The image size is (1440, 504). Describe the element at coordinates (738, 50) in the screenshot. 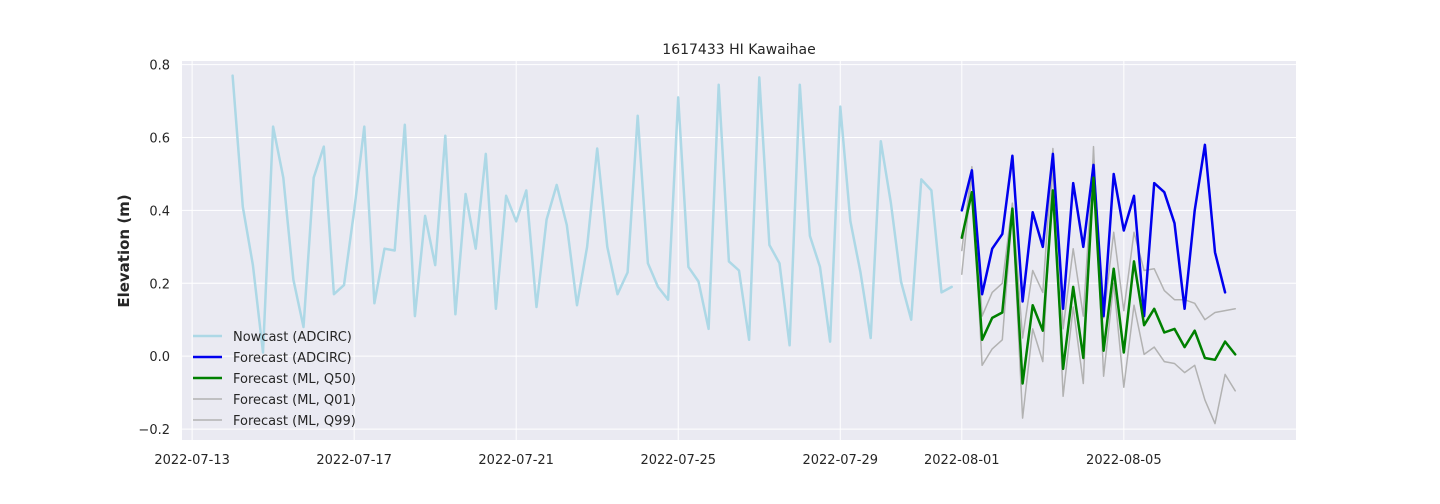

I see `chart-title: 1617433 HI Kawaihae` at that location.